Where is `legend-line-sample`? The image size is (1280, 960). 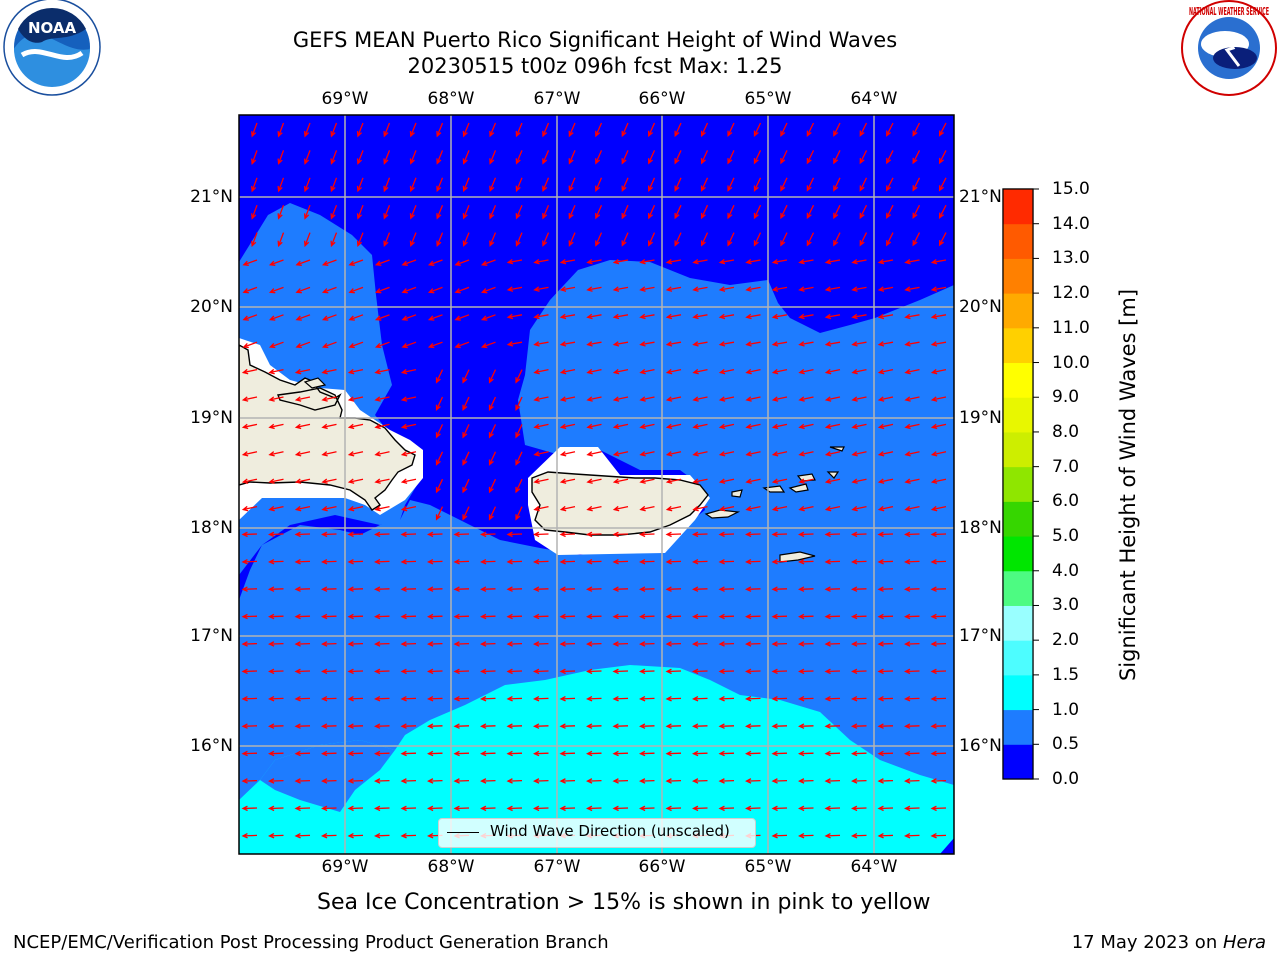
legend-line-sample is located at coordinates (463, 832).